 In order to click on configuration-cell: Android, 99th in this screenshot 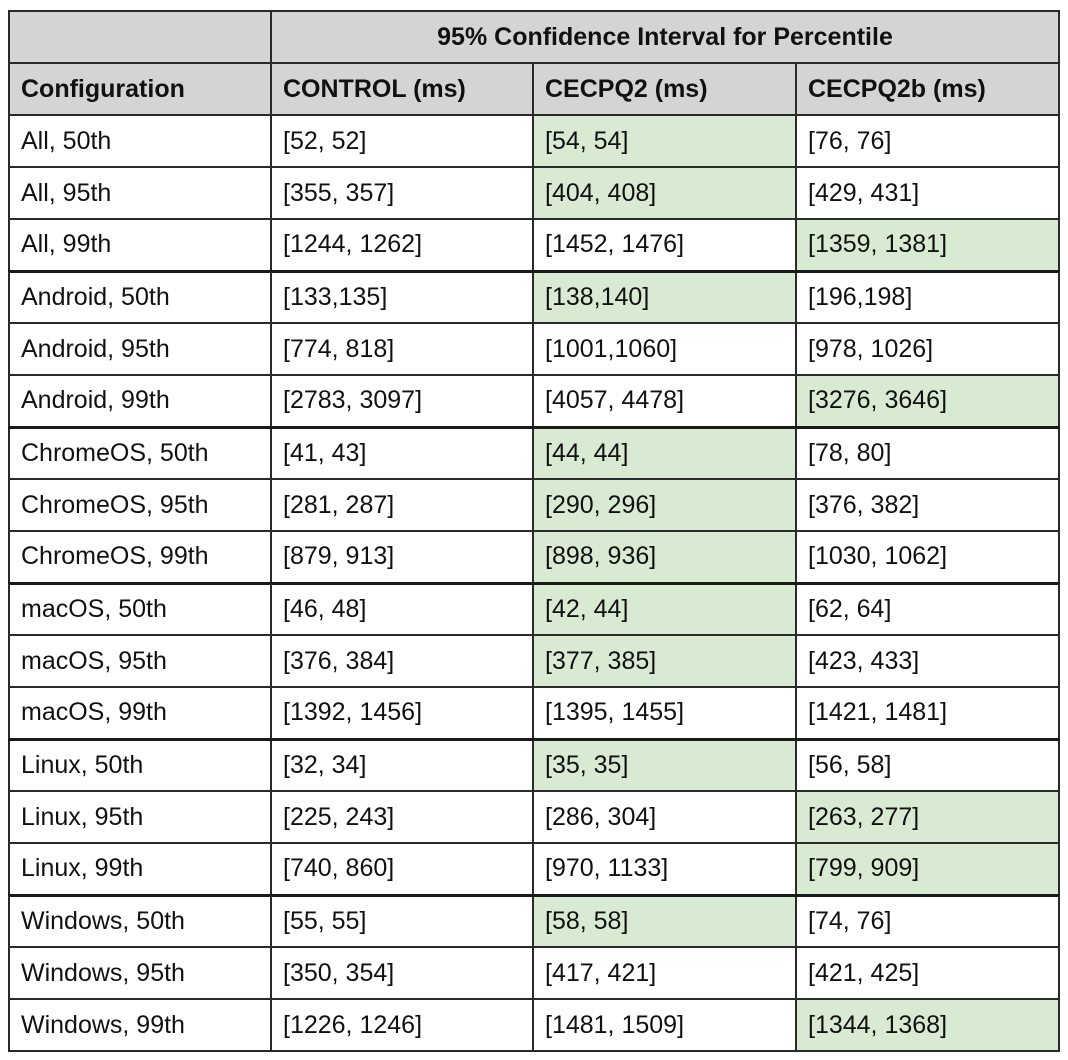, I will do `click(140, 401)`.